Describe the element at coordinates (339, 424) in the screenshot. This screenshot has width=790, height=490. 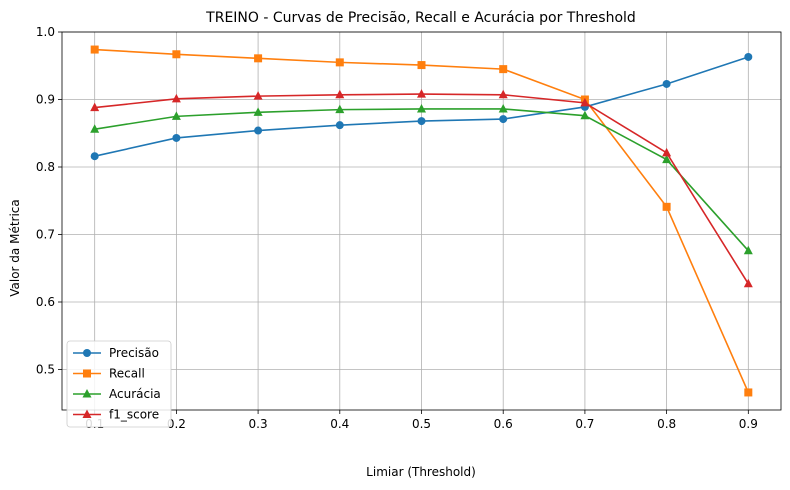
I see `x-tick-label: 0.4` at that location.